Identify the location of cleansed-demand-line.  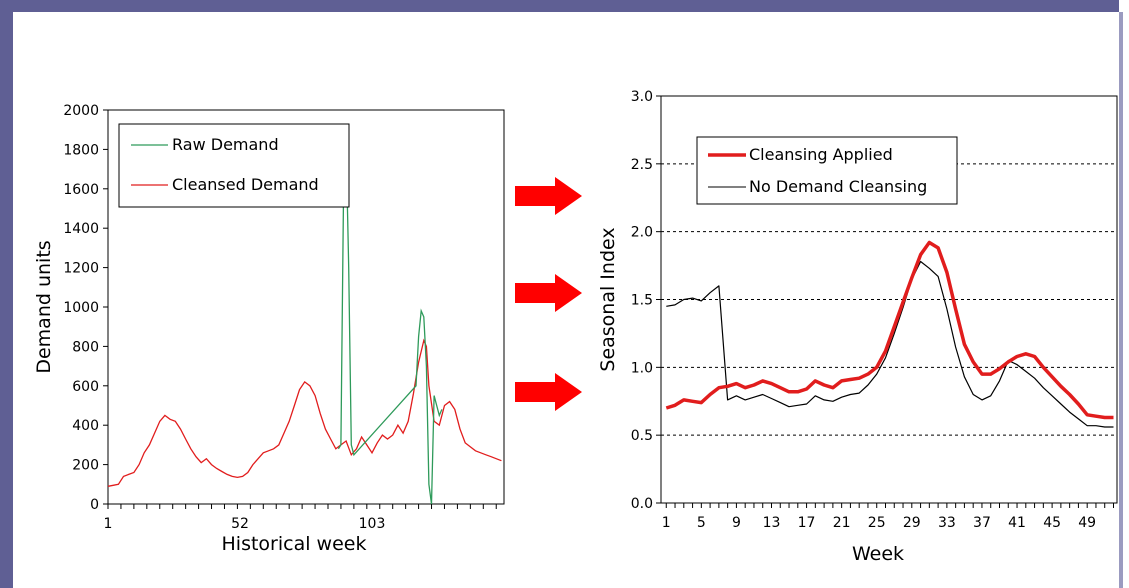
(304, 412).